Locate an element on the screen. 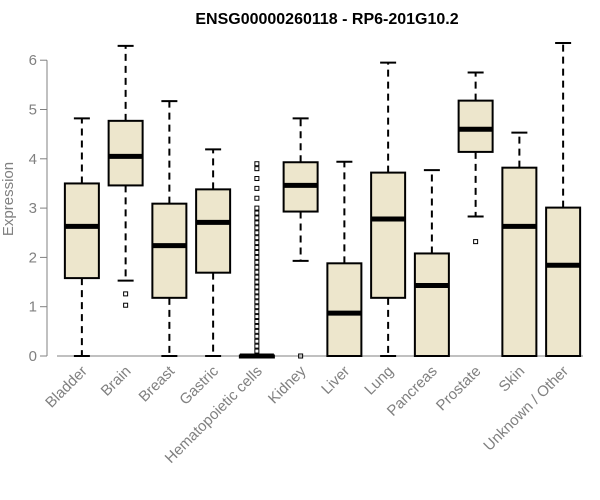 The image size is (600, 500). y-tick-label: 0 is located at coordinates (33, 356).